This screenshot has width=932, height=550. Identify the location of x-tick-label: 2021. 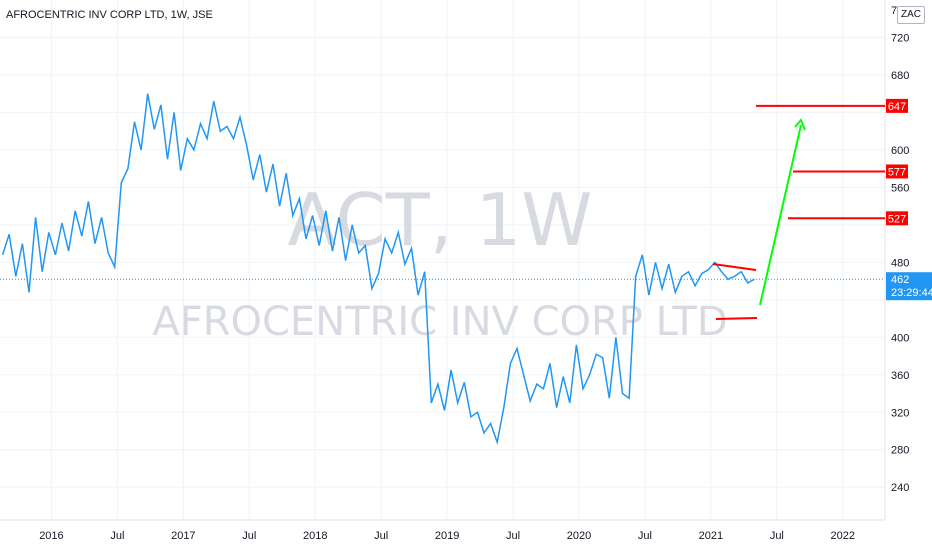
(711, 536).